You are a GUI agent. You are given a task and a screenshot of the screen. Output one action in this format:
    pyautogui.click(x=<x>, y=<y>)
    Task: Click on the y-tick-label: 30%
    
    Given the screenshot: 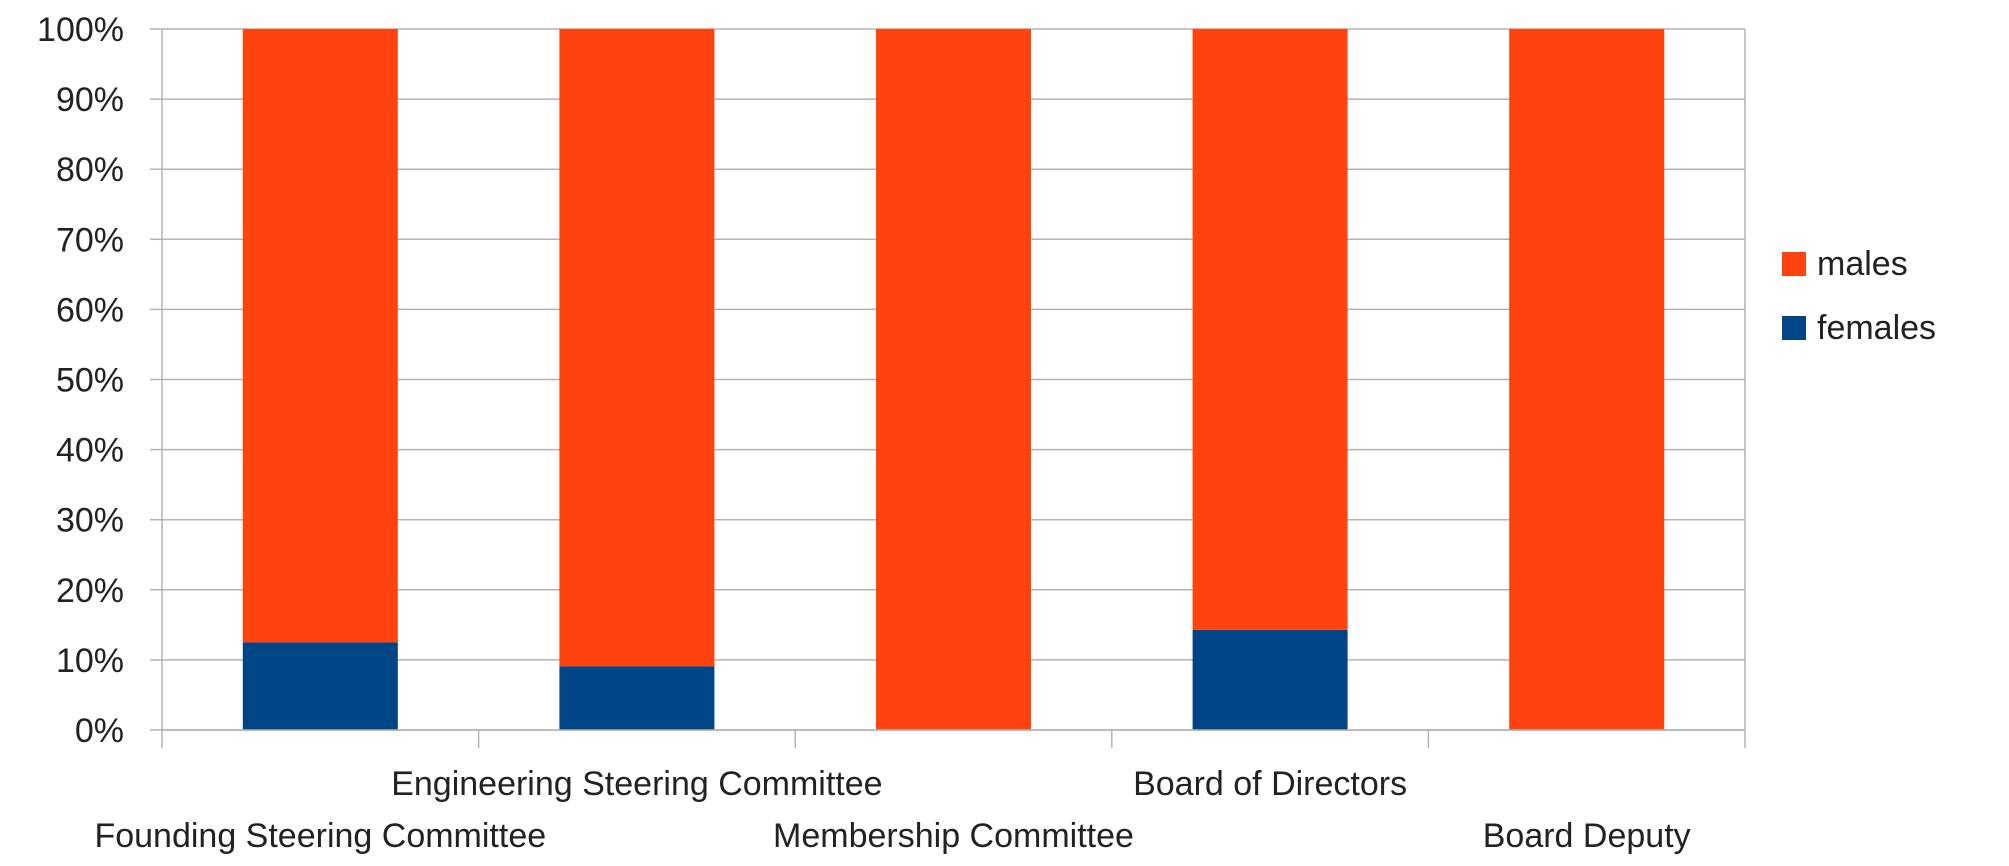 What is the action you would take?
    pyautogui.click(x=90, y=521)
    